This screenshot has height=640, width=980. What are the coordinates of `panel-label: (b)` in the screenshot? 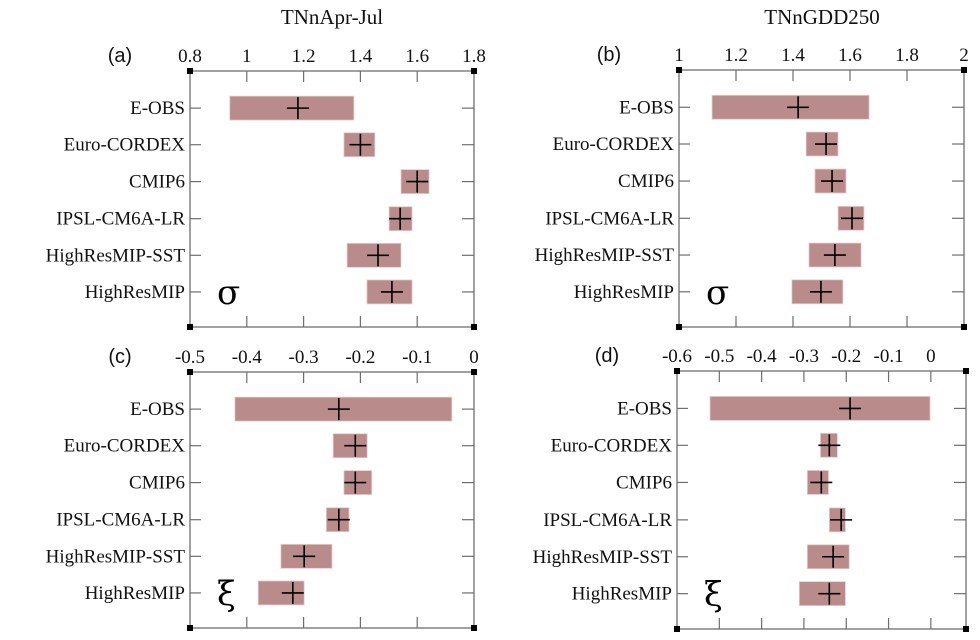 It's located at (609, 55).